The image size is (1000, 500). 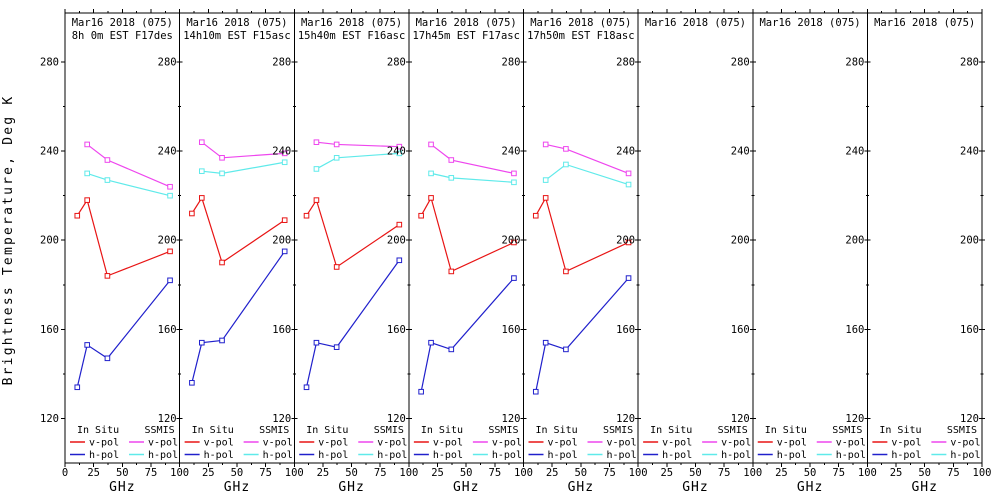 I want to click on series-markers-insitu_v, so click(x=582, y=235).